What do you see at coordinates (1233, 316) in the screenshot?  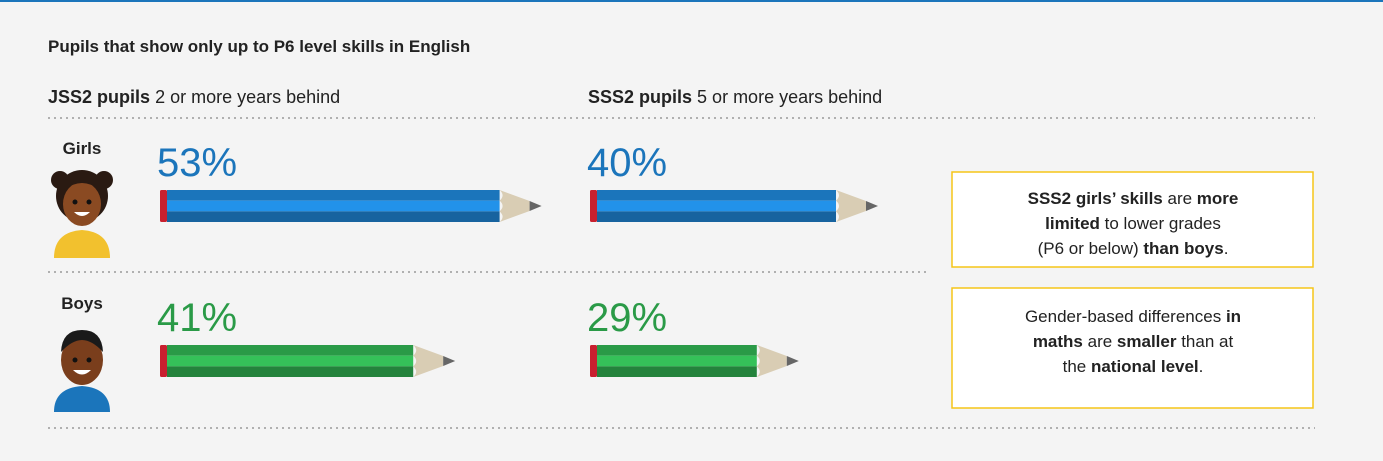 I see `note-run: in` at bounding box center [1233, 316].